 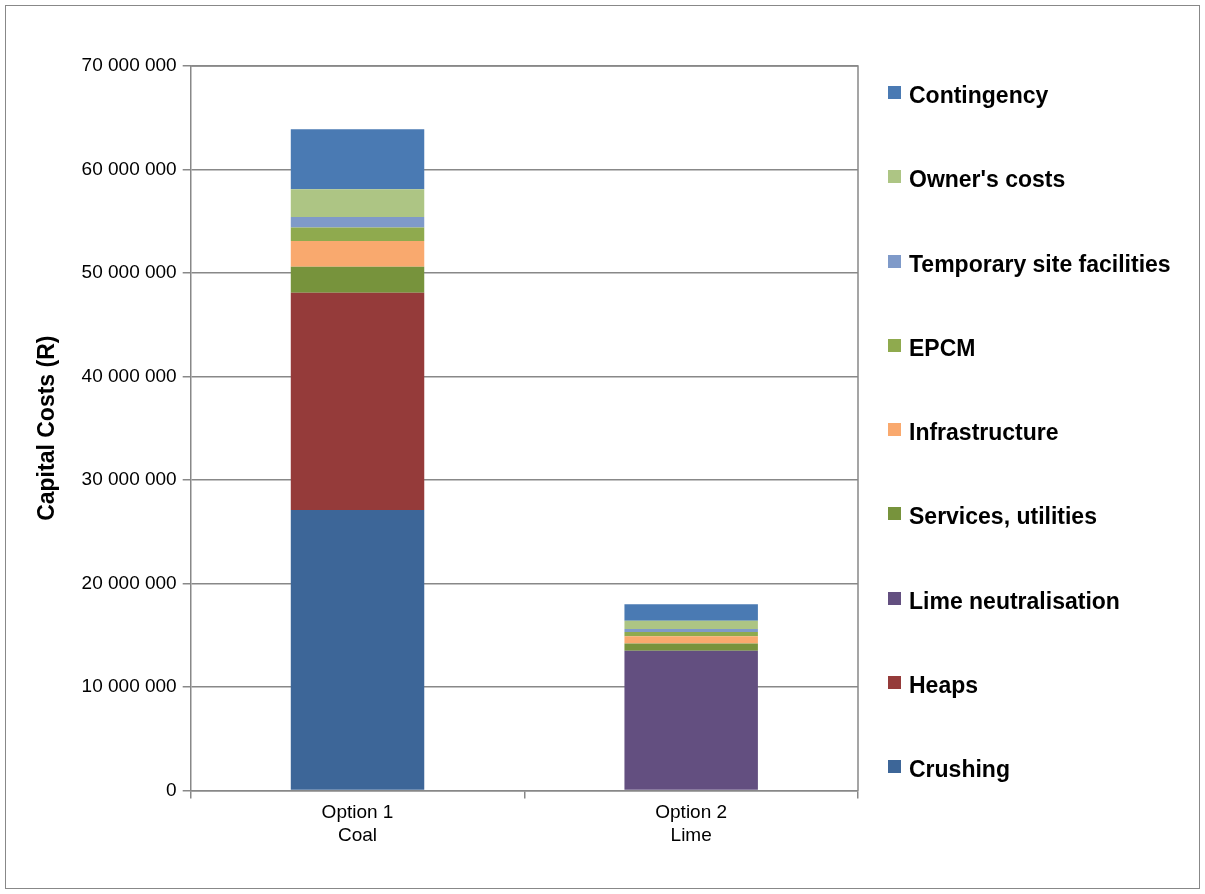 I want to click on x-tick-label: Option 2 Lime, so click(x=691, y=823).